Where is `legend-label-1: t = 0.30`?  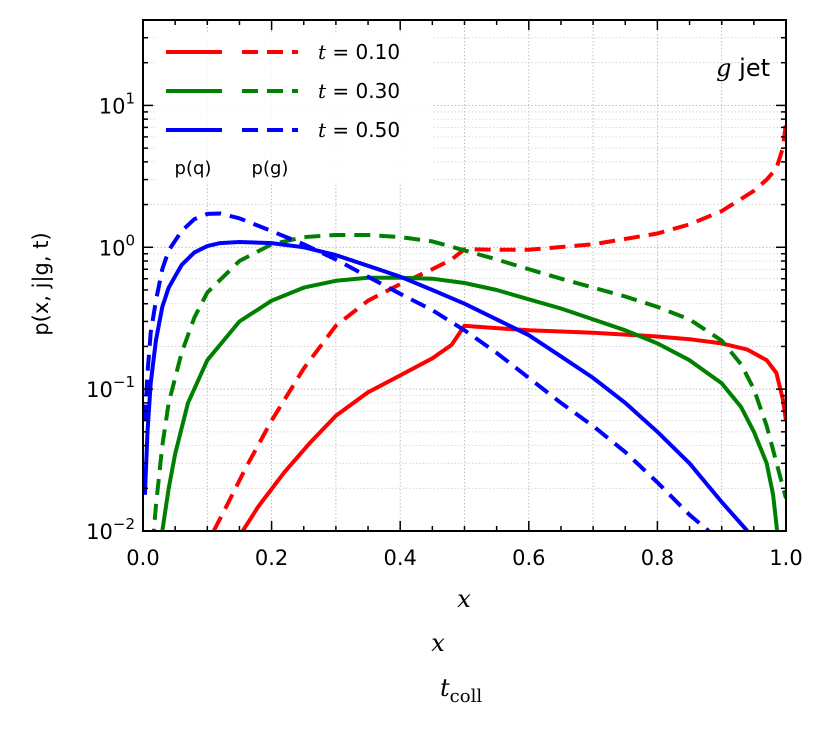
legend-label-1: t = 0.30 is located at coordinates (359, 91).